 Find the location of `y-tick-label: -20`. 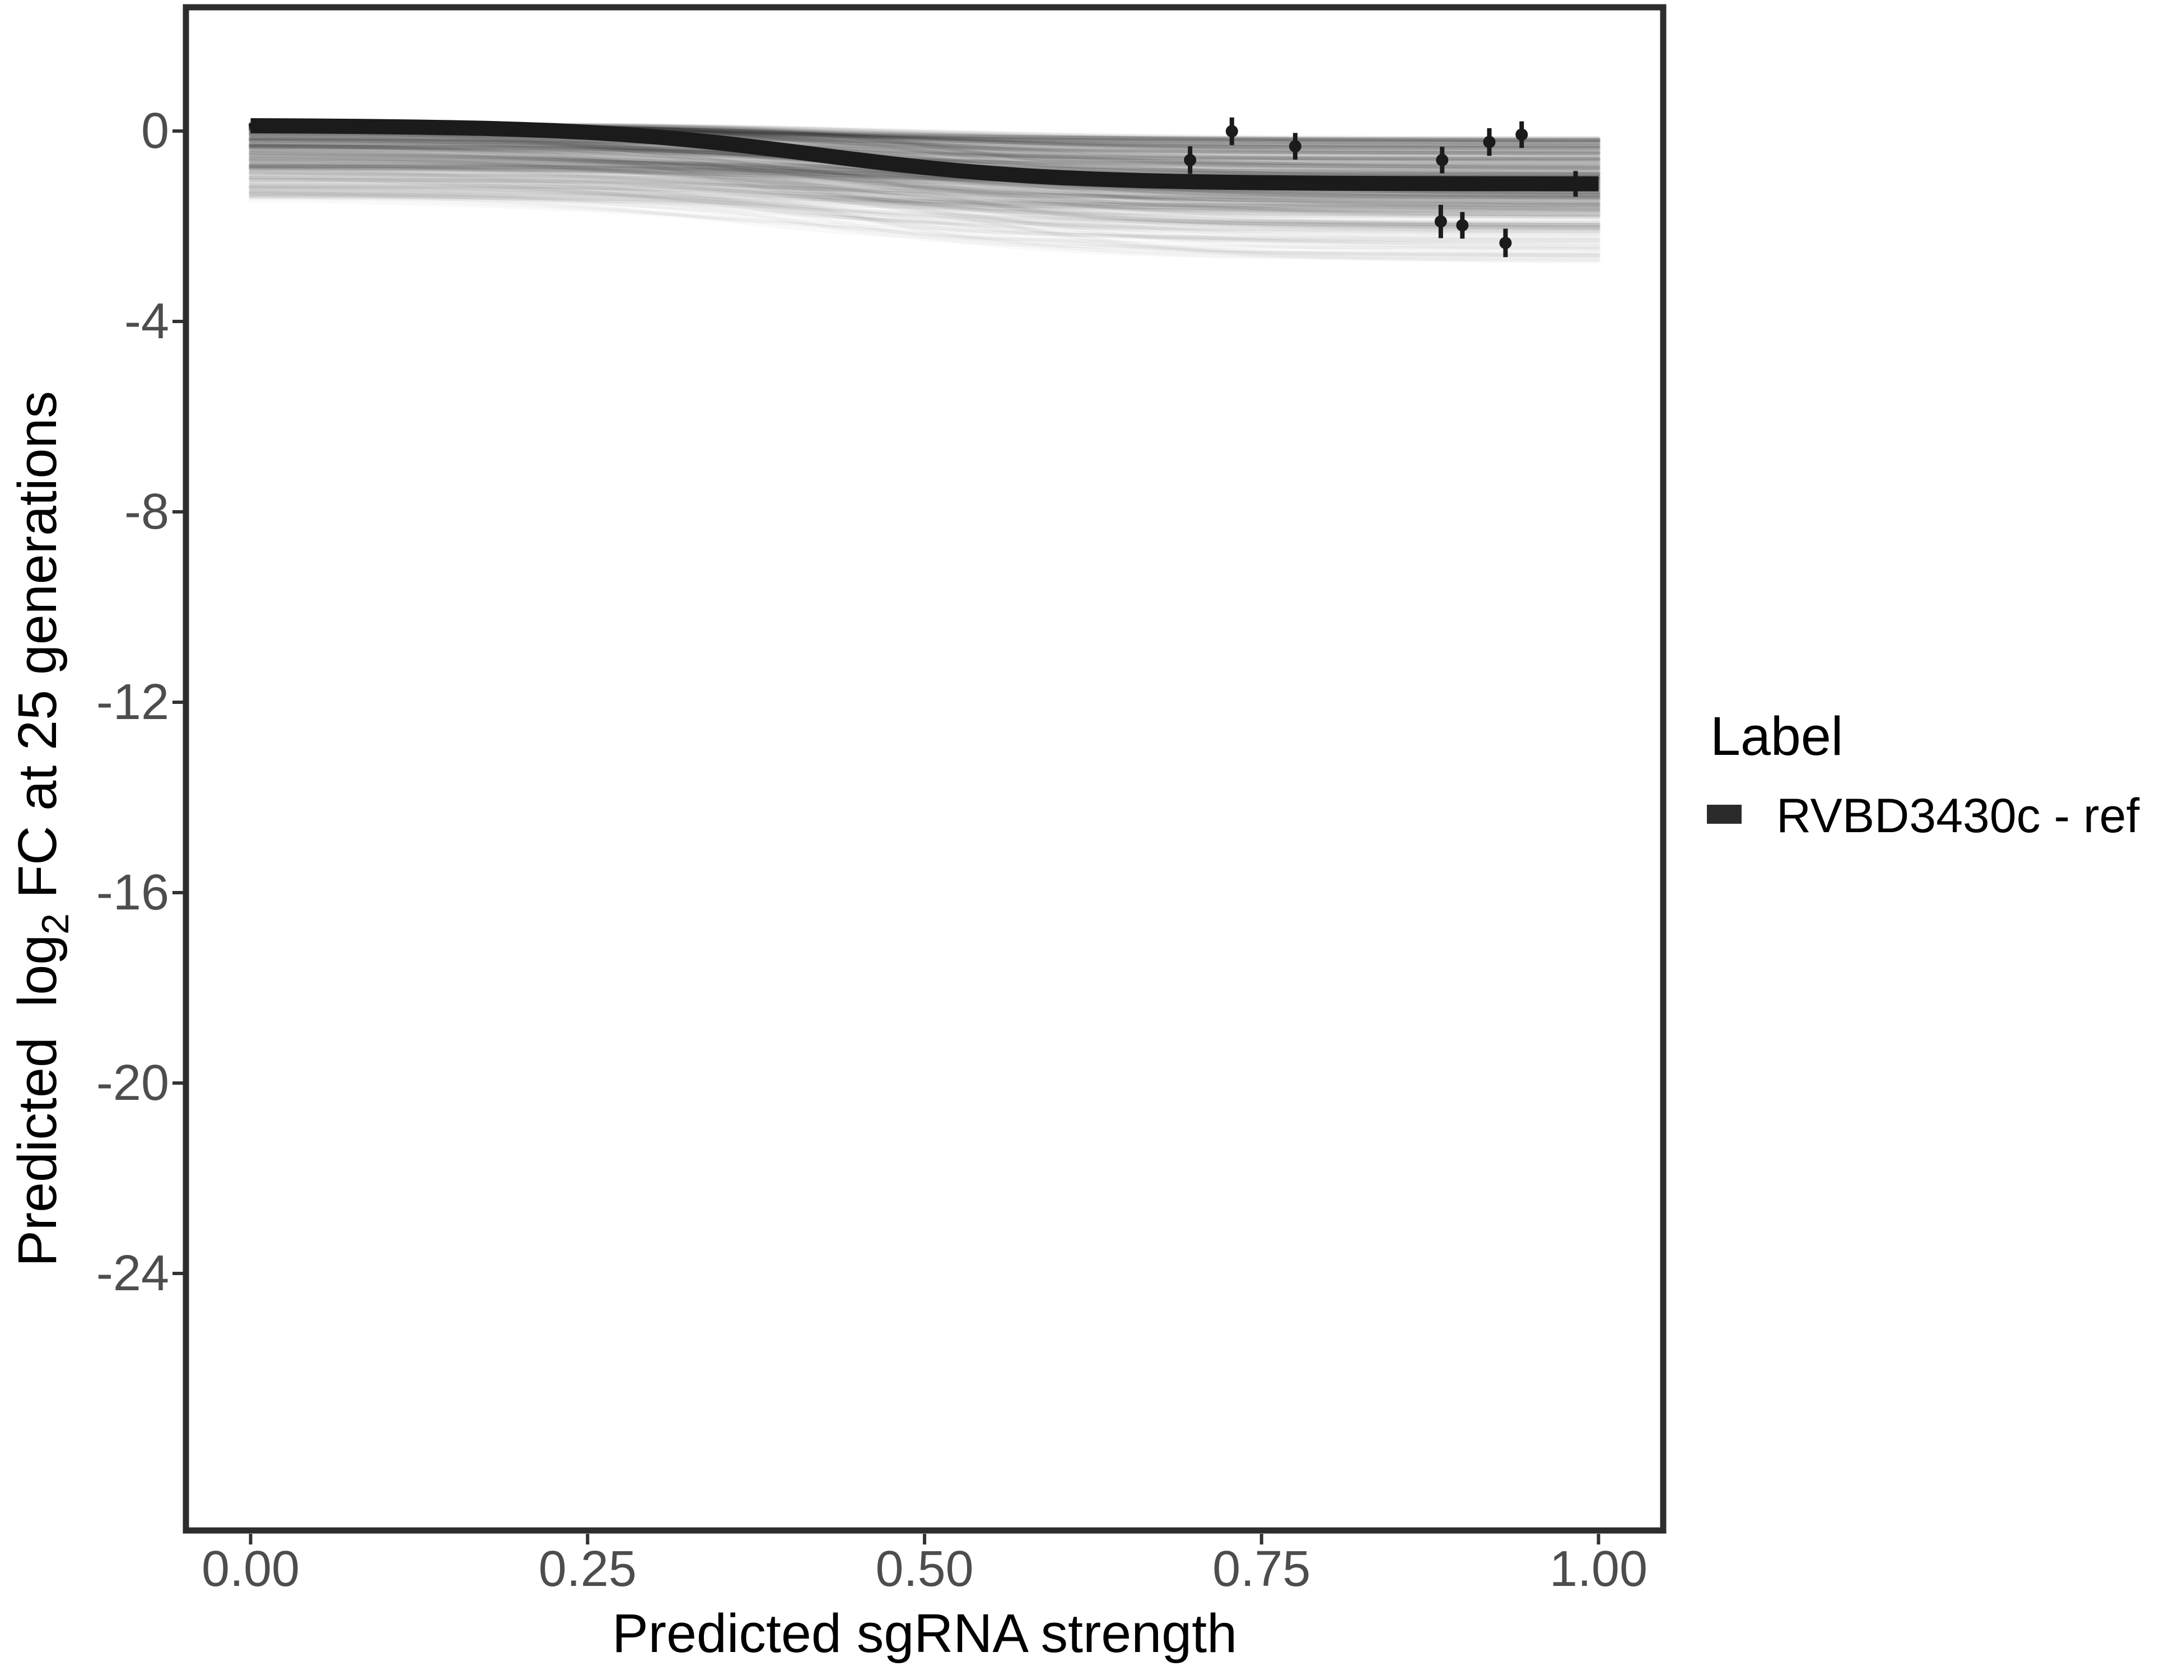

y-tick-label: -20 is located at coordinates (133, 1083).